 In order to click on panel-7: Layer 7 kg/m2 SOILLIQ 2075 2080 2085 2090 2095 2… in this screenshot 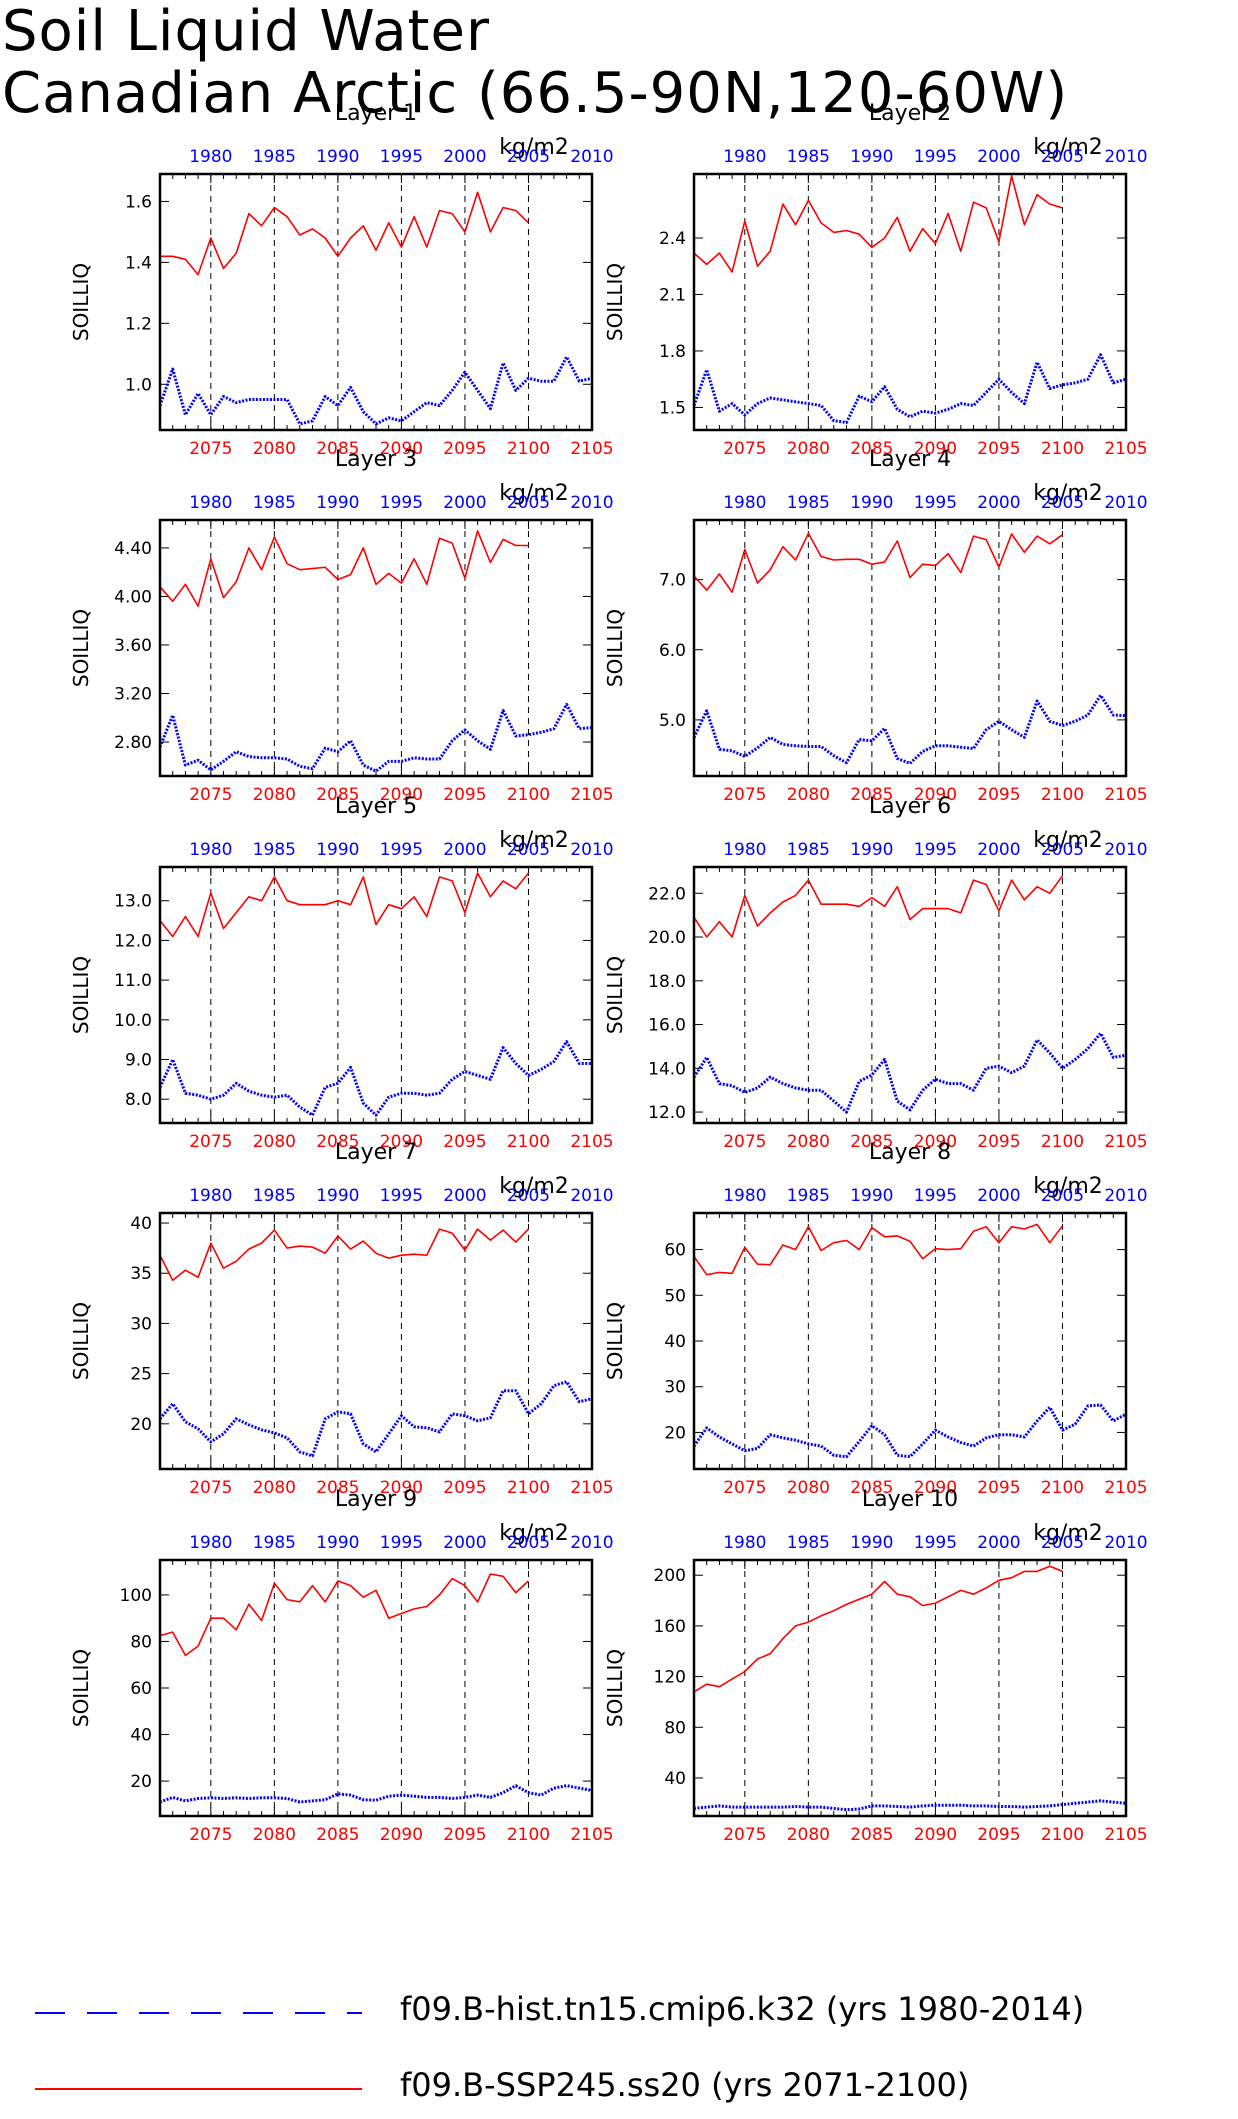, I will do `click(341, 1319)`.